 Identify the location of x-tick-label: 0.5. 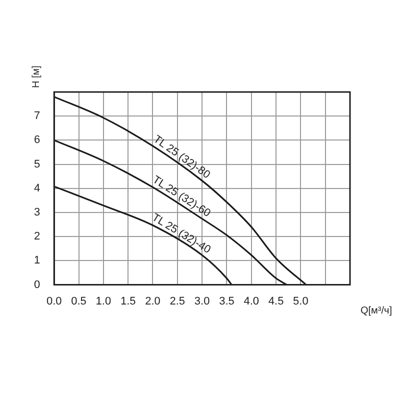
(78, 301).